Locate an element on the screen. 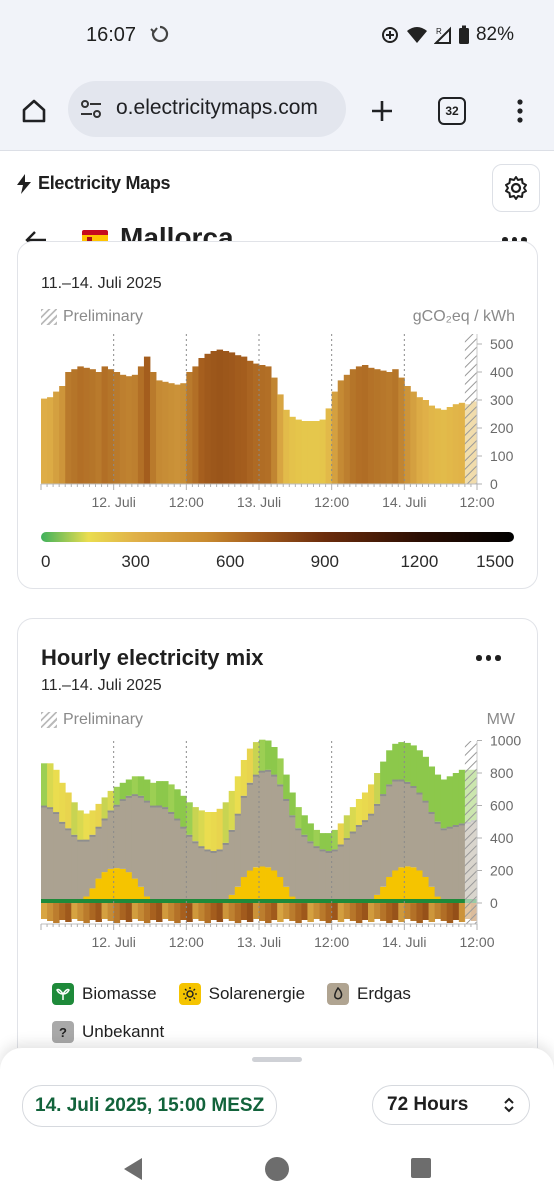 The width and height of the screenshot is (554, 1200). gear-icon is located at coordinates (516, 188).